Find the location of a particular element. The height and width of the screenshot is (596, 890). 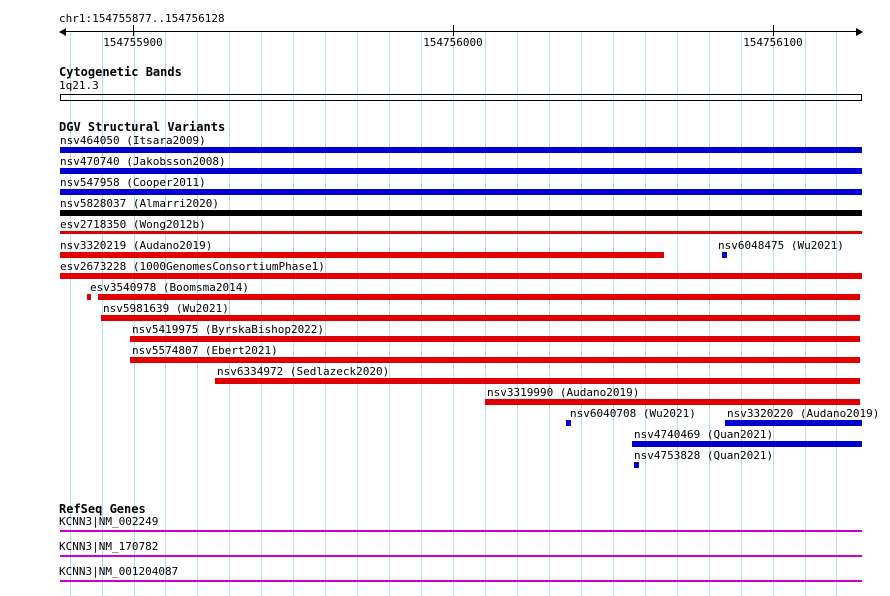

section-title-dgv-structural-variants: DGV Structural Variants is located at coordinates (142, 127).